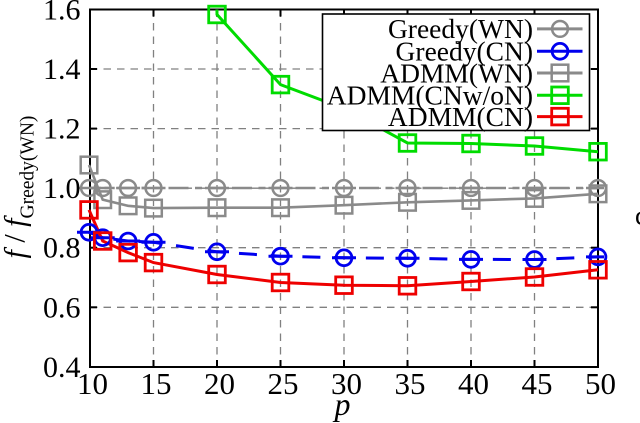  I want to click on svg-text: Greedy(WN), so click(460, 28).